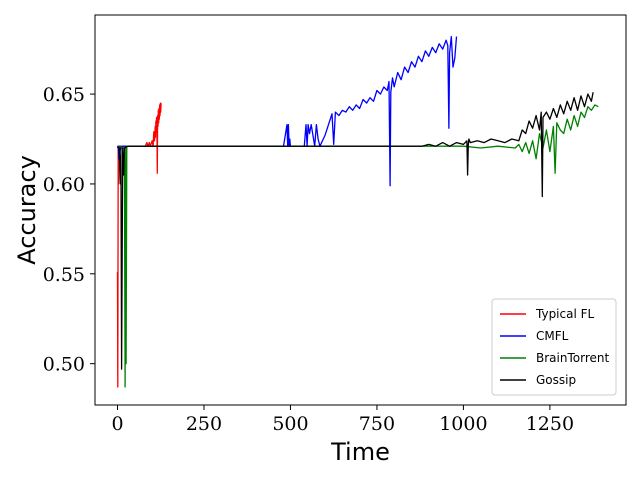 This screenshot has height=480, width=640. I want to click on x-tick-label: 250, so click(204, 424).